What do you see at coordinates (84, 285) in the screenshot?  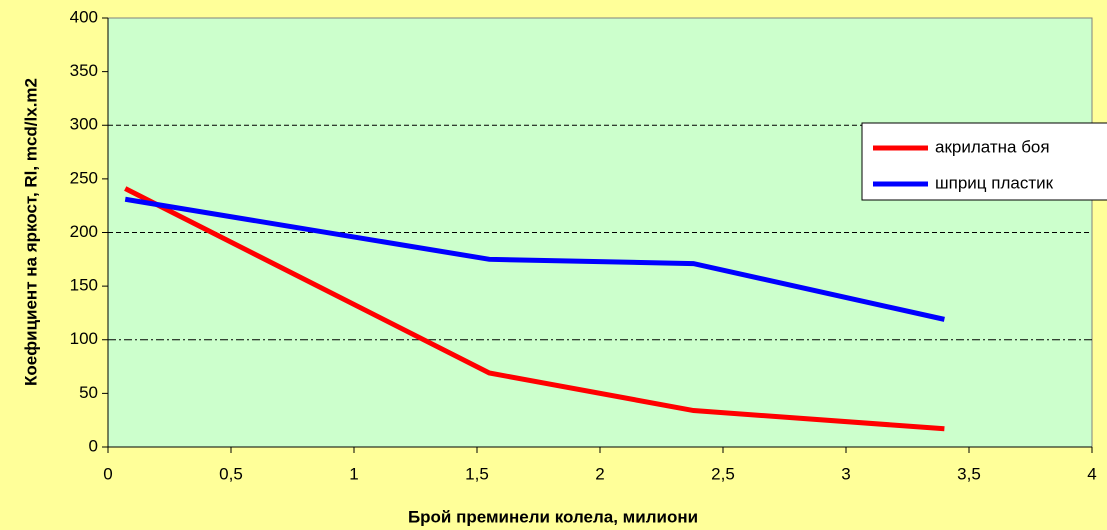 I see `y-tick-label: 150` at bounding box center [84, 285].